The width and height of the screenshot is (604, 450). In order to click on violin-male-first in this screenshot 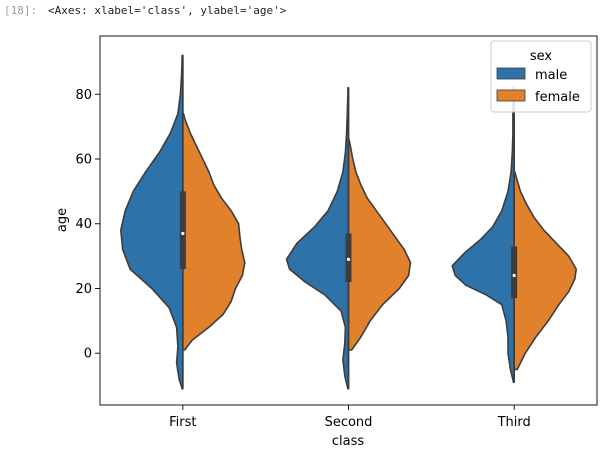, I will do `click(152, 222)`.